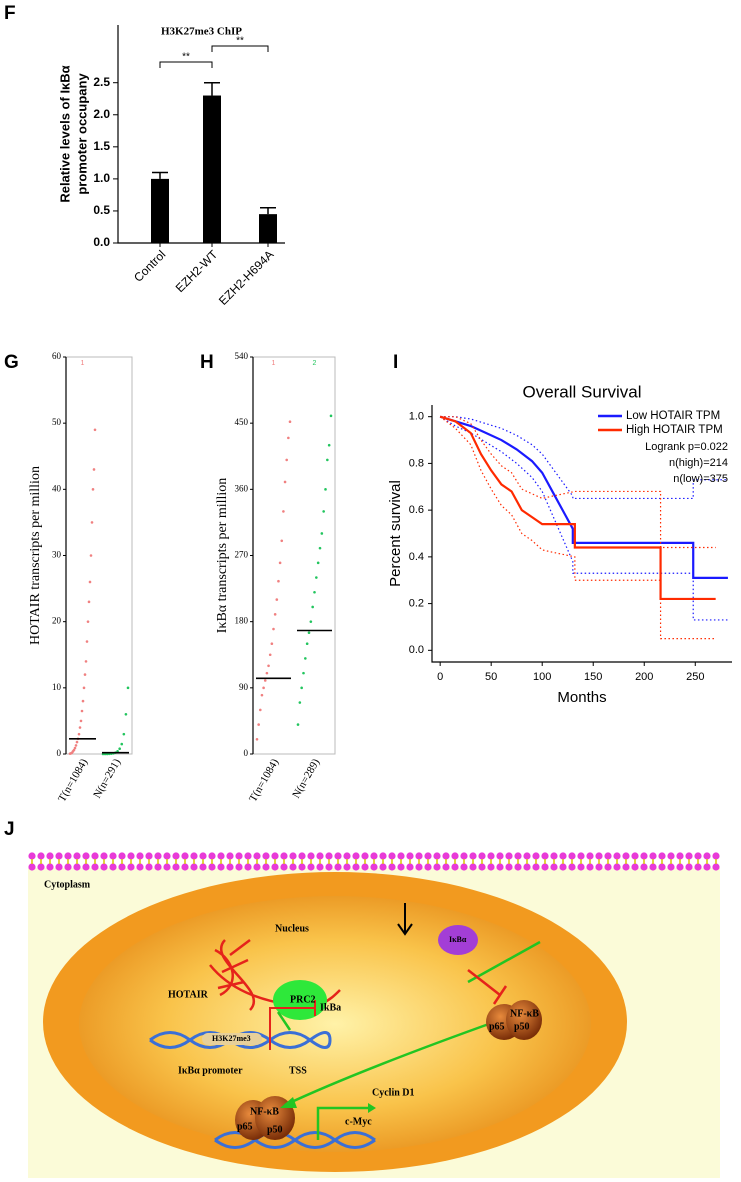 This screenshot has width=741, height=1182. Describe the element at coordinates (11, 362) in the screenshot. I see `panel-letter: G` at that location.